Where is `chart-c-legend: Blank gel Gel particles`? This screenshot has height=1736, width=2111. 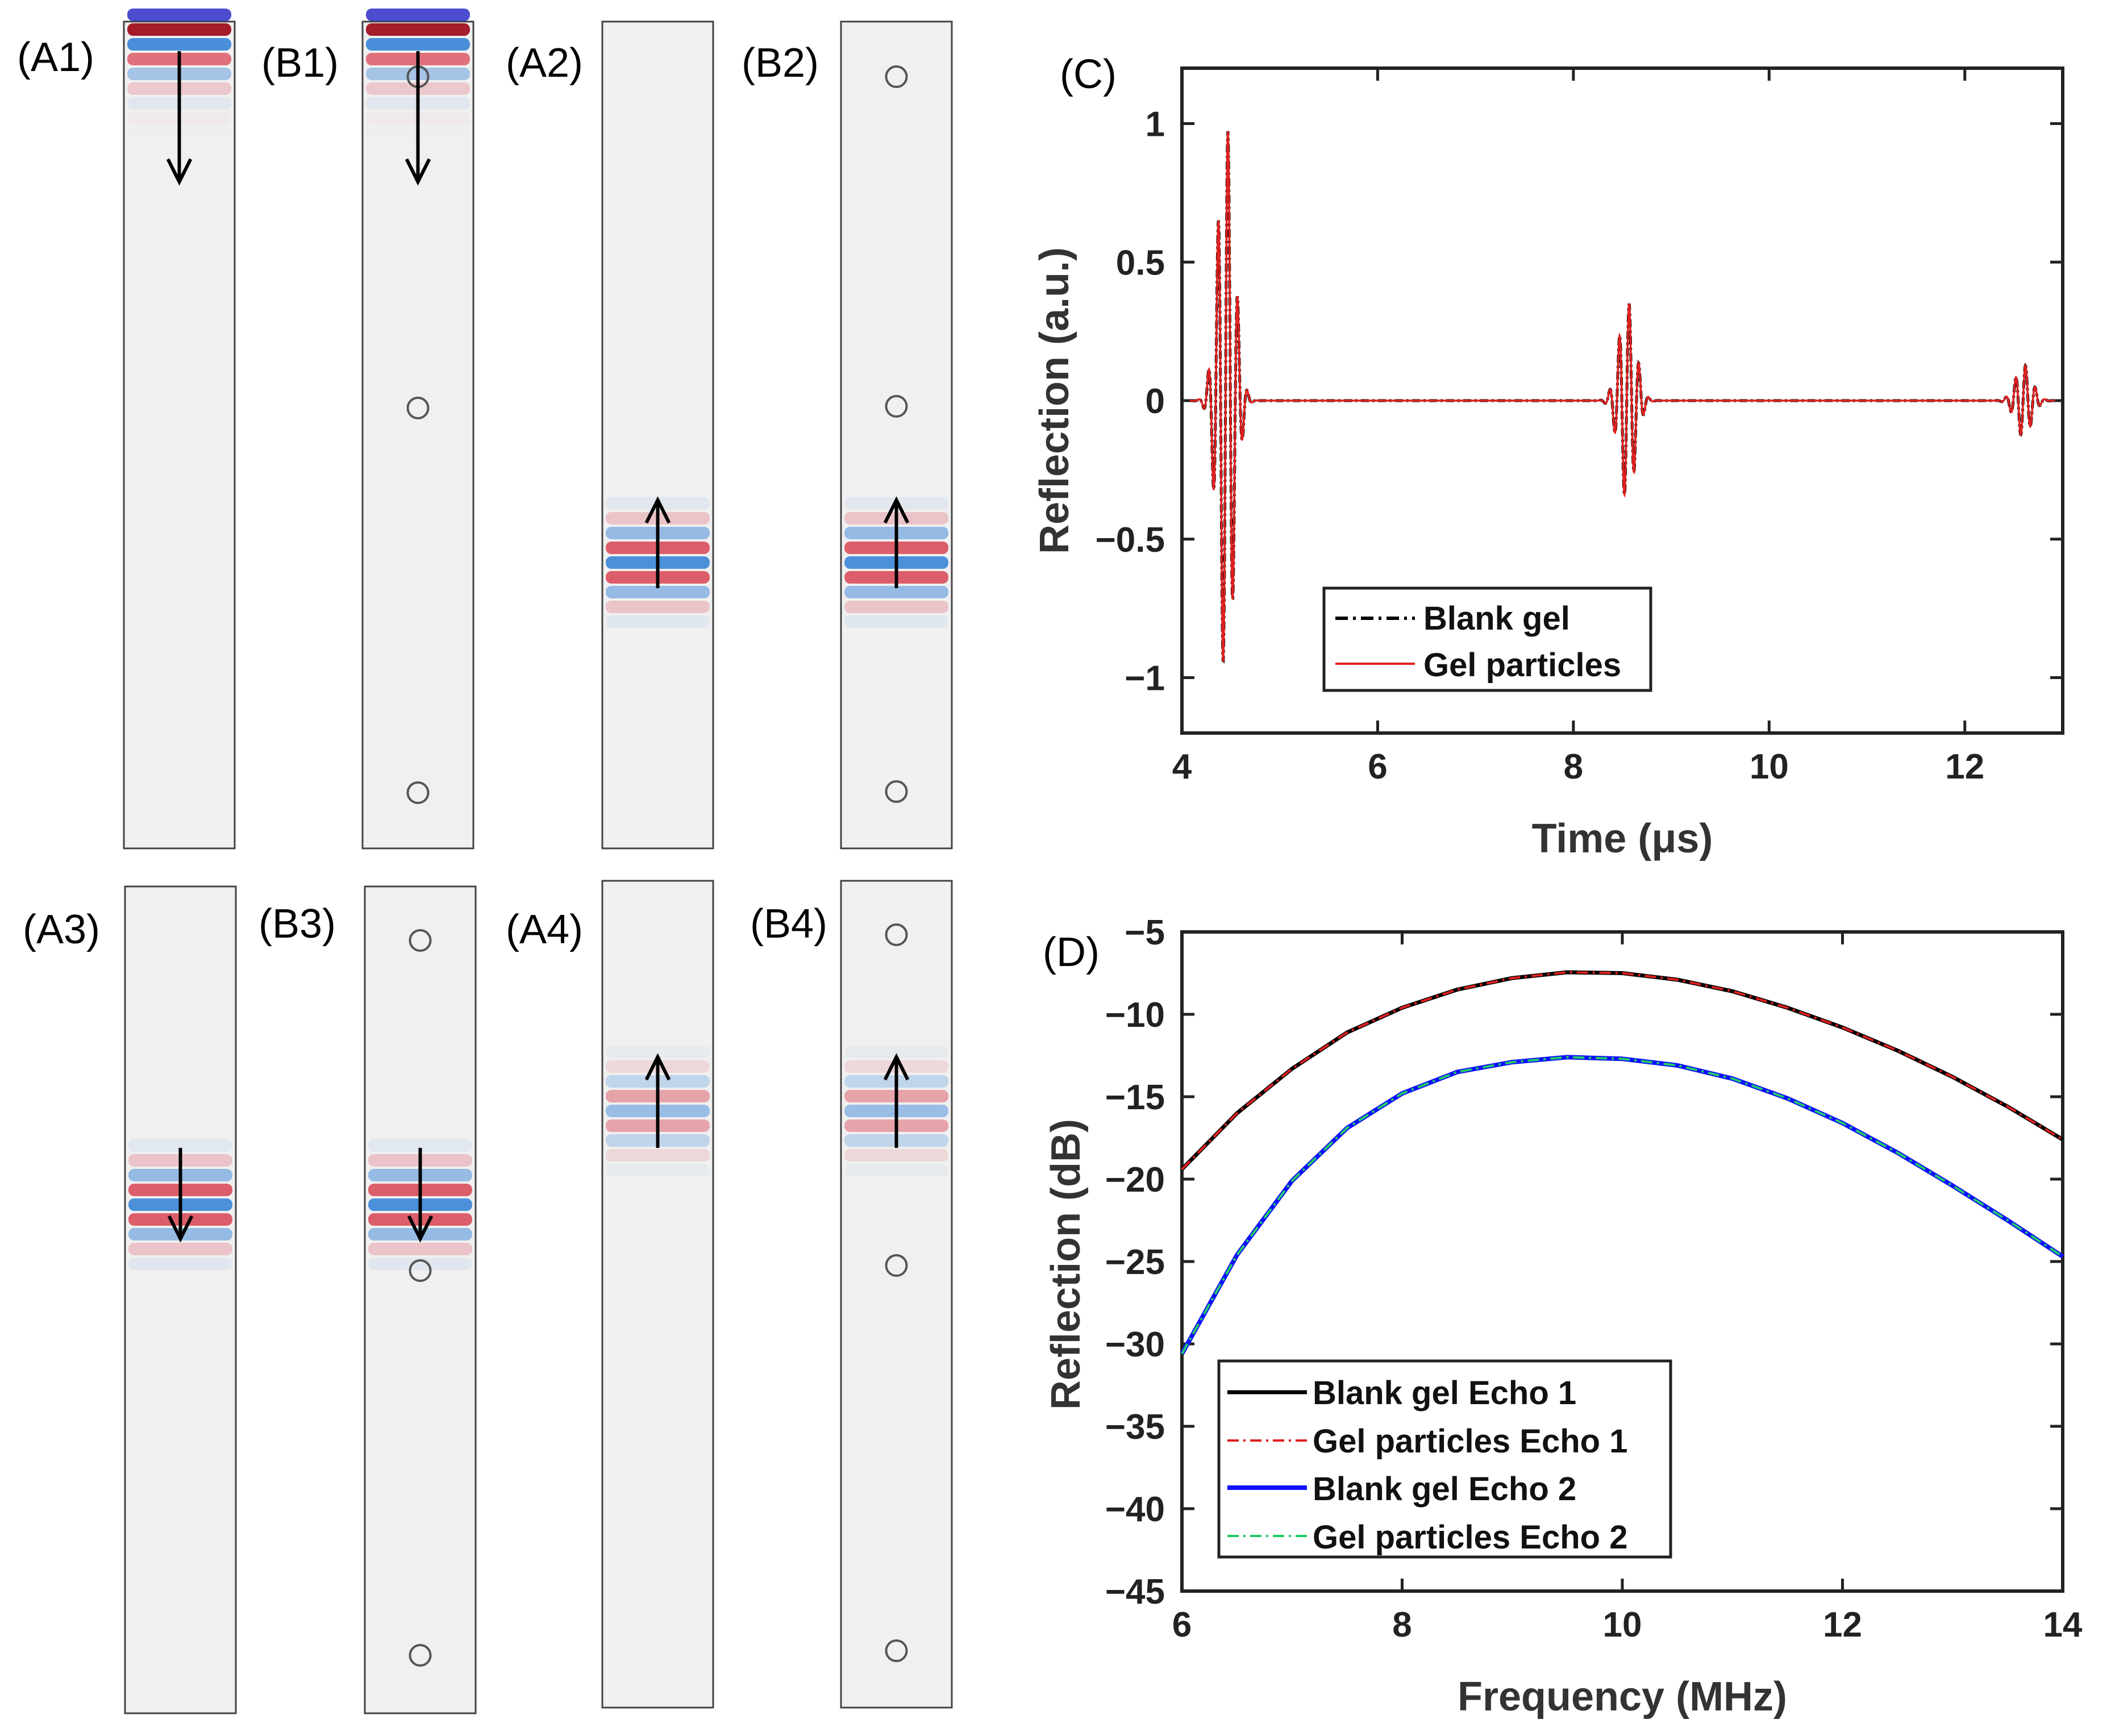
chart-c-legend: Blank gel Gel particles is located at coordinates (1487, 639).